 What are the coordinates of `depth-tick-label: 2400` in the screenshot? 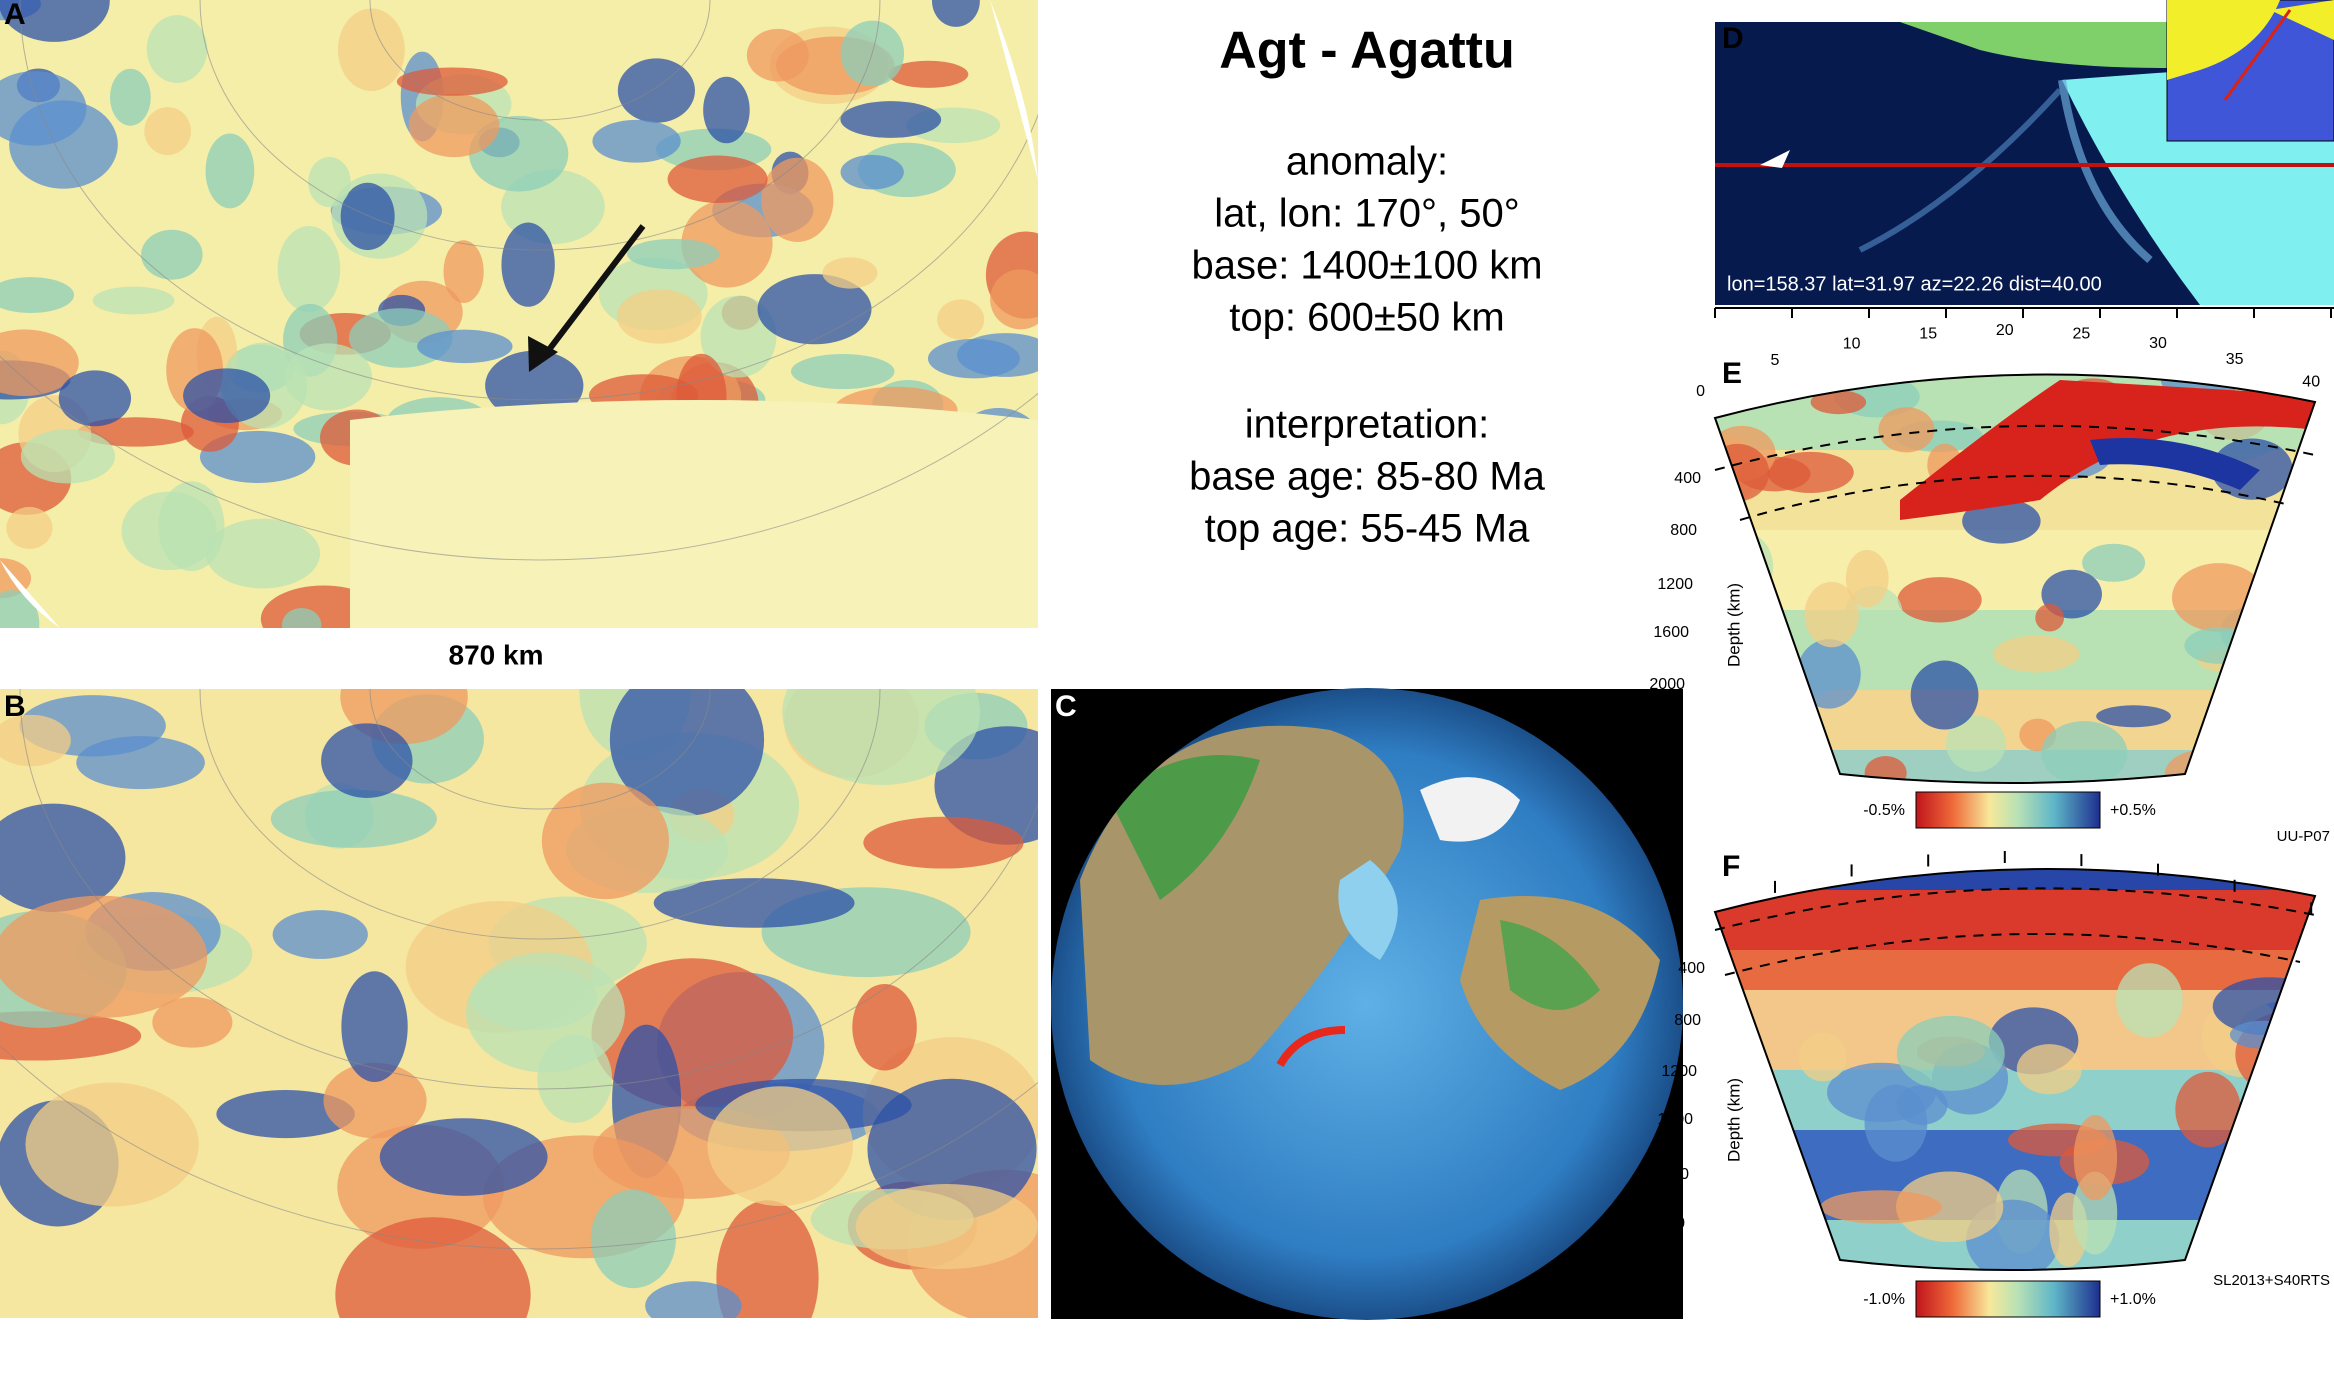 It's located at (1667, 1223).